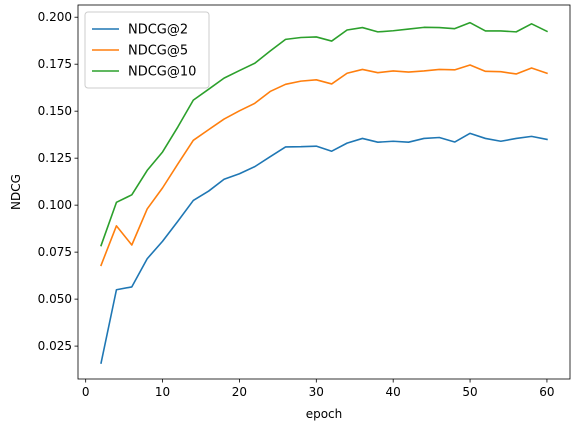  I want to click on legend-label: NDCG@5, so click(158, 51).